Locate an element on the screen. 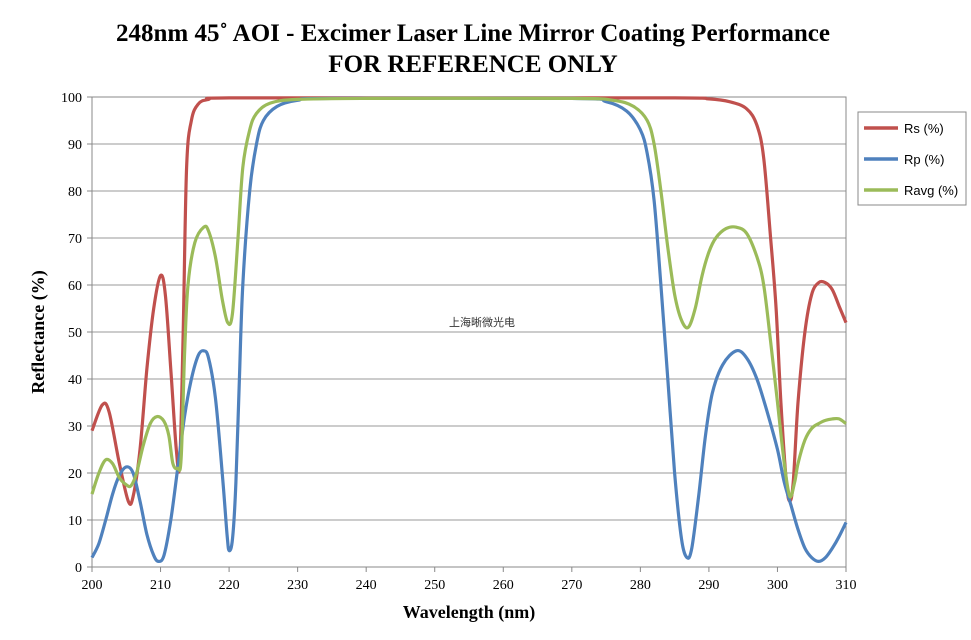 This screenshot has height=640, width=971. x-tick-label: 200 is located at coordinates (92, 585).